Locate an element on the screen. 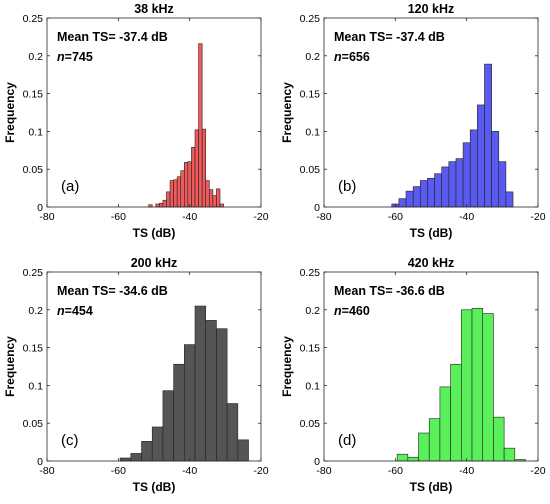 The width and height of the screenshot is (550, 504). panel-label: (d) is located at coordinates (347, 440).